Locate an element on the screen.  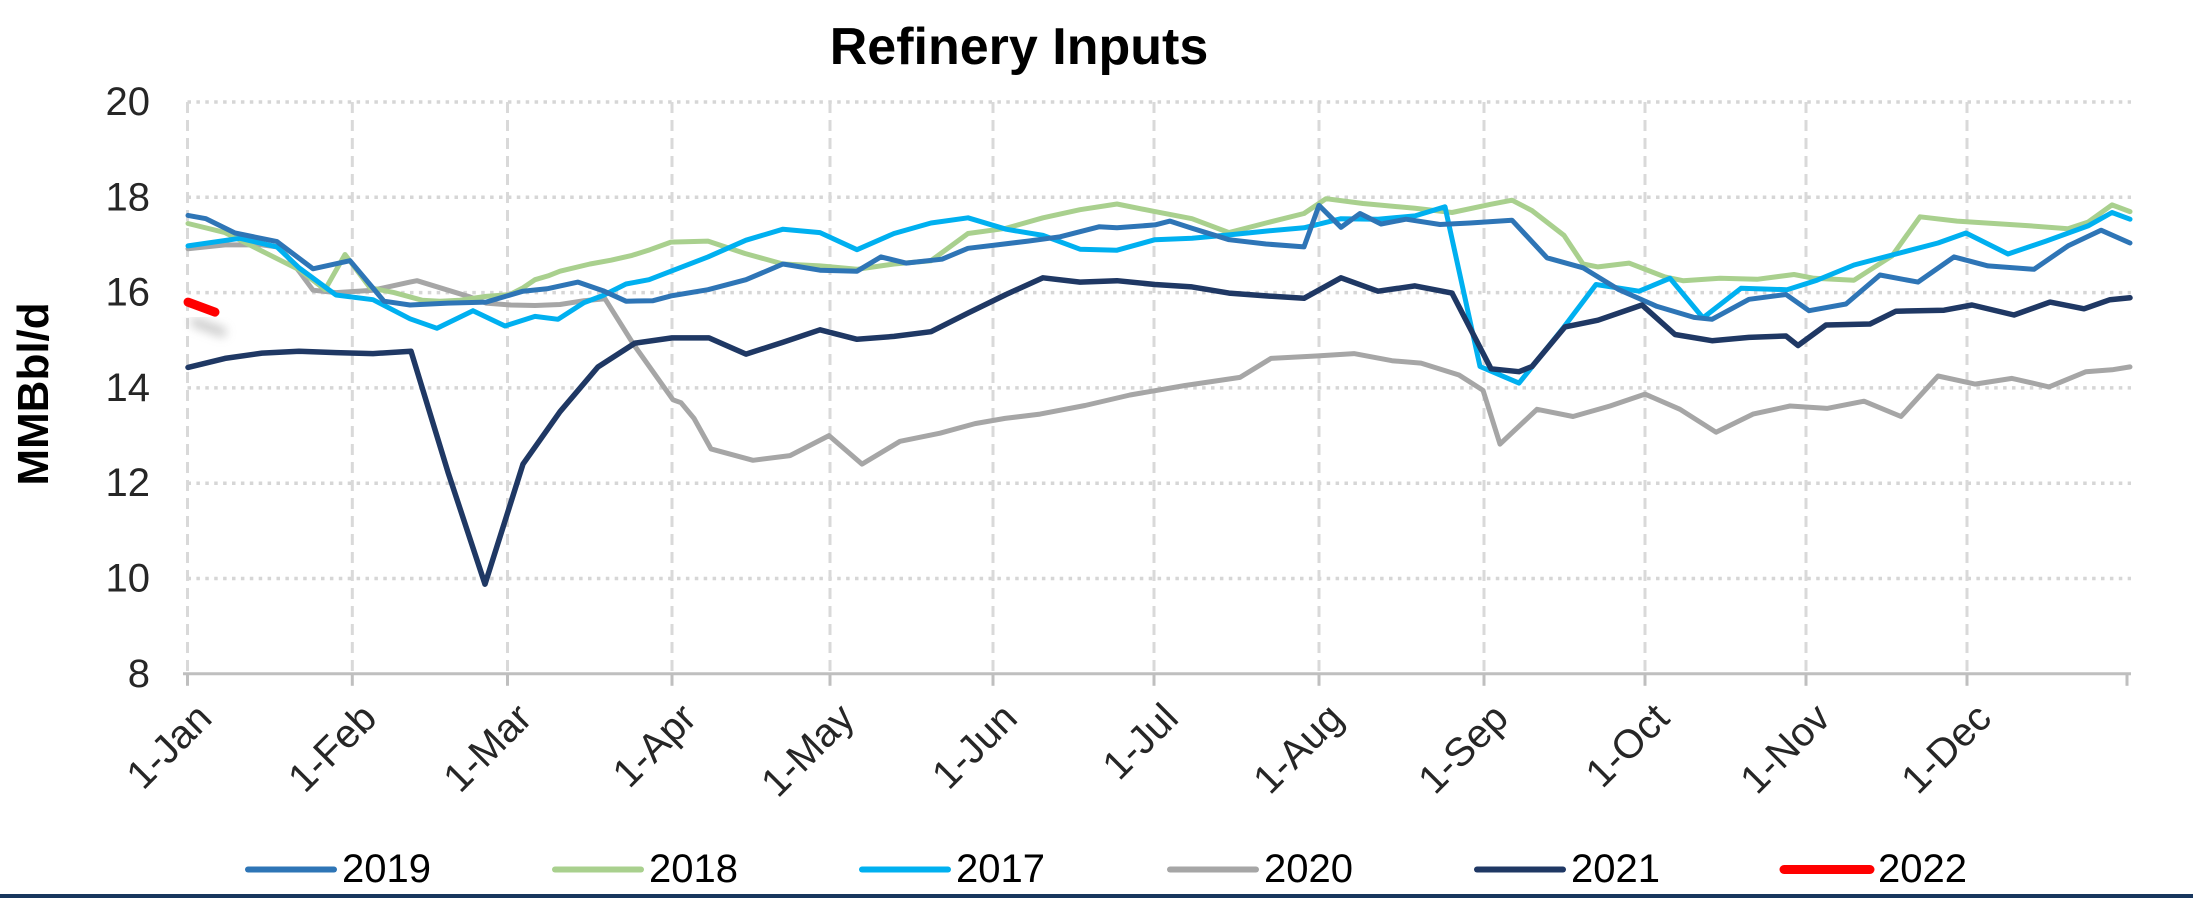
svg-text: 12 is located at coordinates (128, 483).